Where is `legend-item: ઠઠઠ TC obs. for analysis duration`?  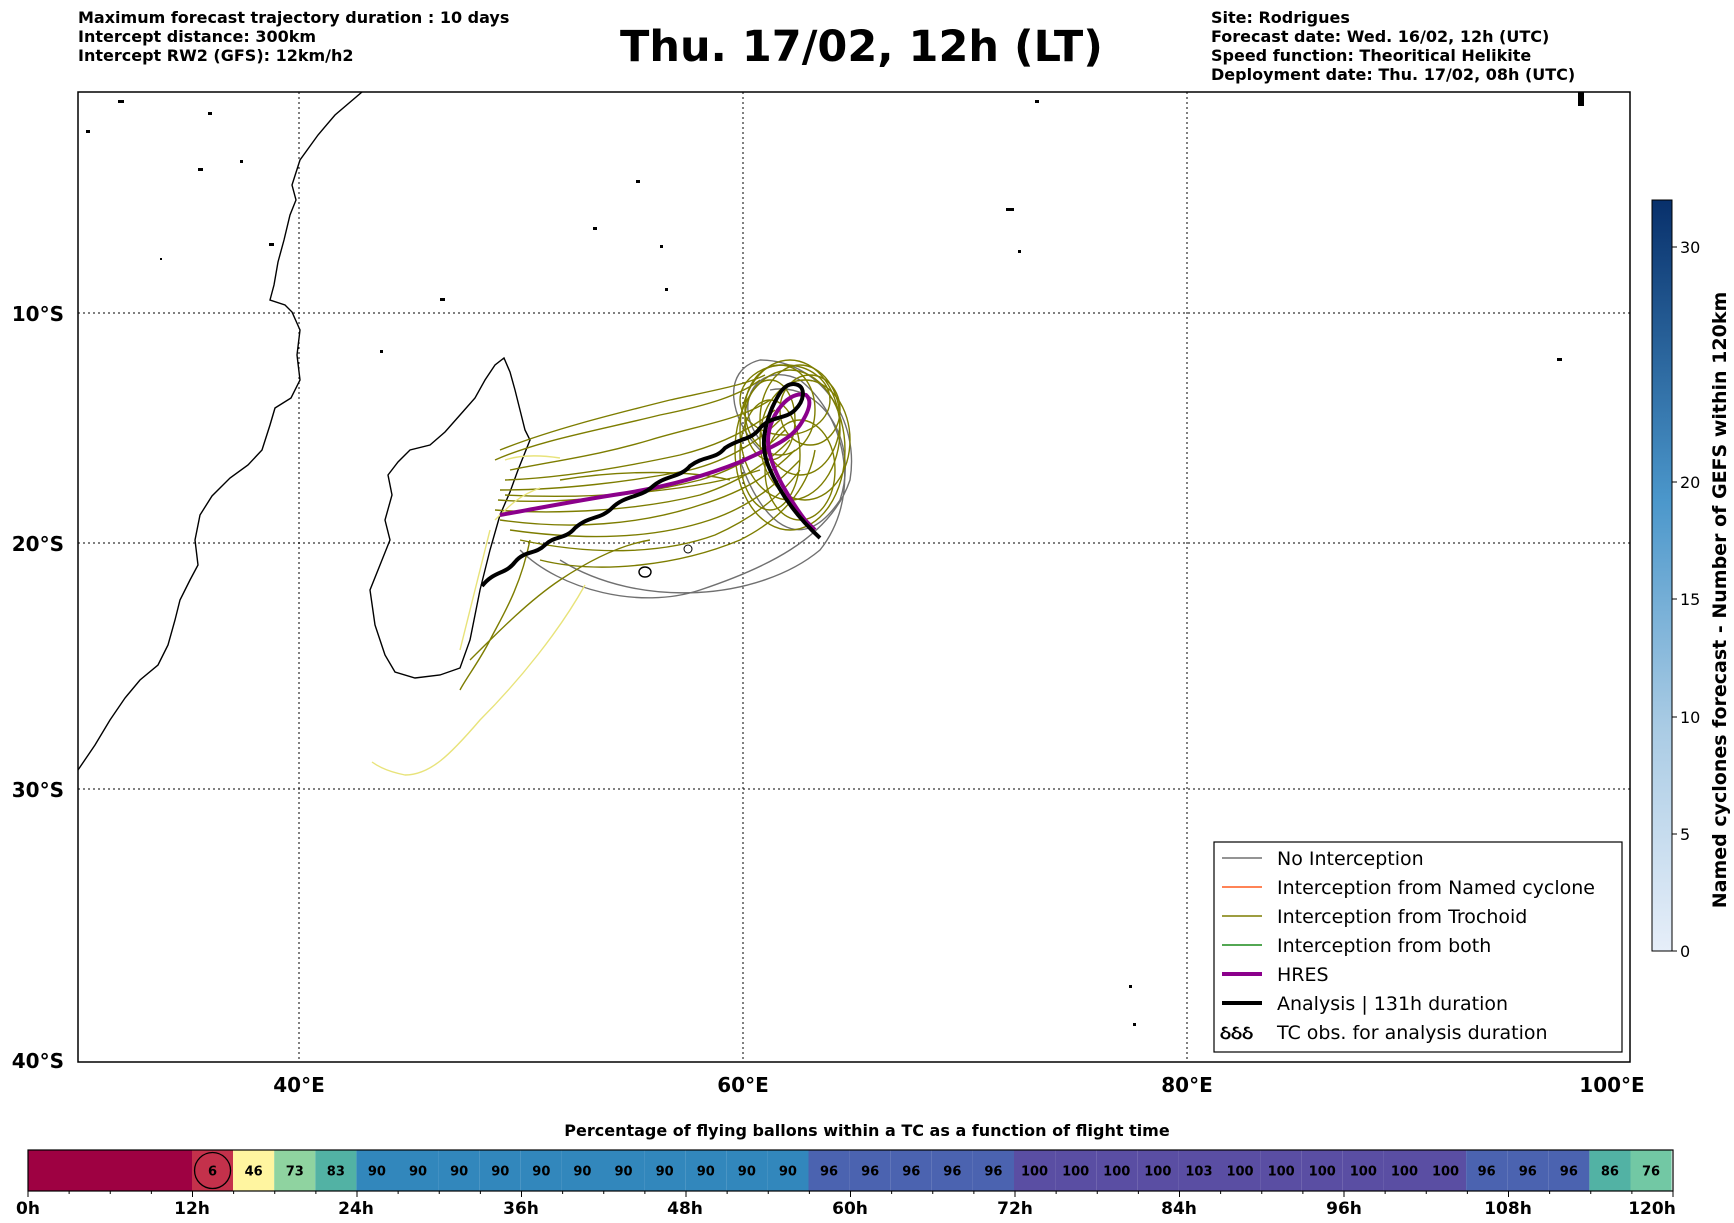 legend-item: ઠઠઠ TC obs. for analysis duration is located at coordinates (1384, 1033).